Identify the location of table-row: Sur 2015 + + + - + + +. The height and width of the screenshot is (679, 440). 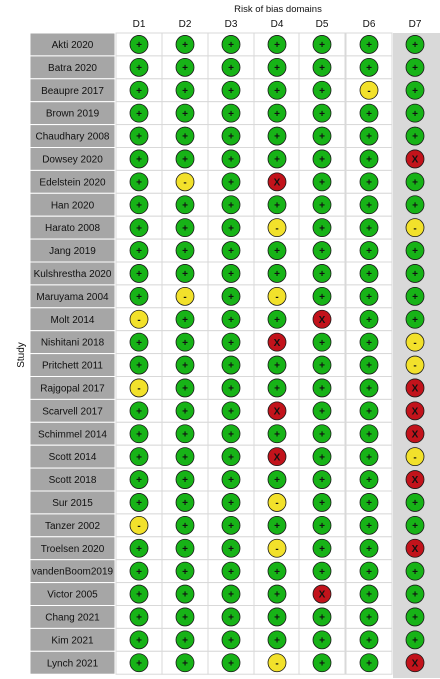
(227, 502).